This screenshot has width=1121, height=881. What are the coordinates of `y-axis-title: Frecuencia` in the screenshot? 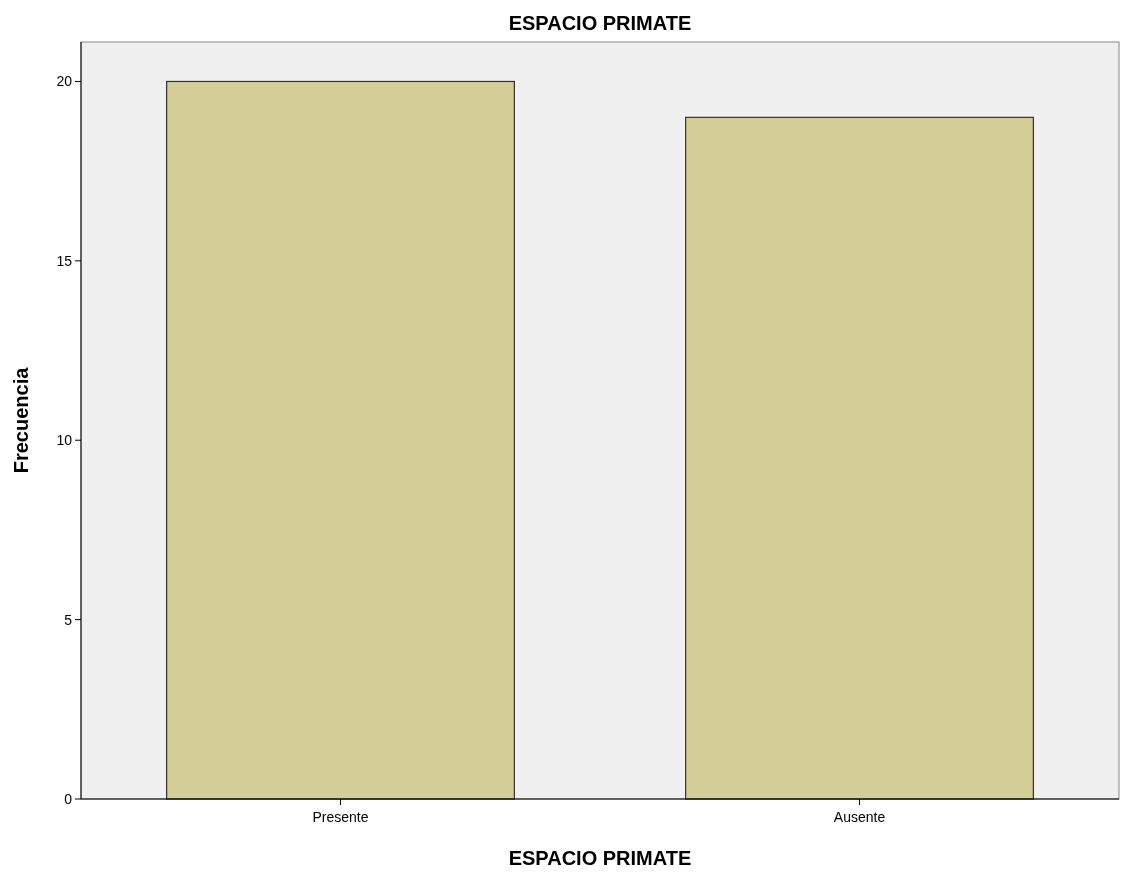 It's located at (21, 420).